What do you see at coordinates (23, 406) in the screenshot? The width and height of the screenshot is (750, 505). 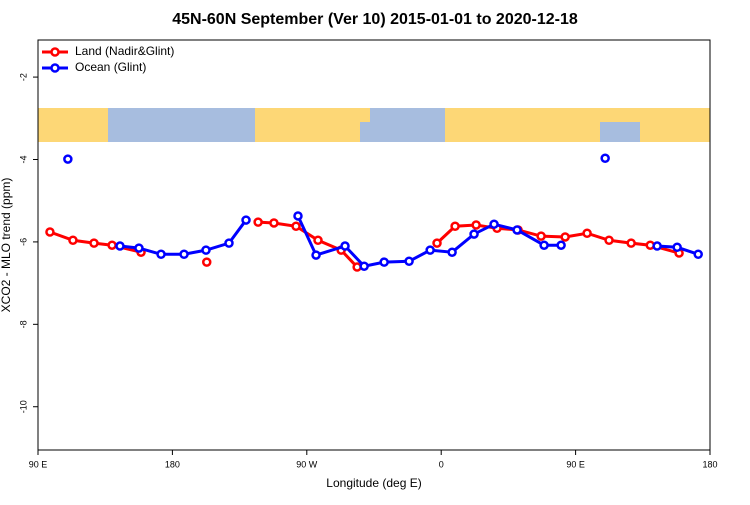 I see `y-tick-label: -10` at bounding box center [23, 406].